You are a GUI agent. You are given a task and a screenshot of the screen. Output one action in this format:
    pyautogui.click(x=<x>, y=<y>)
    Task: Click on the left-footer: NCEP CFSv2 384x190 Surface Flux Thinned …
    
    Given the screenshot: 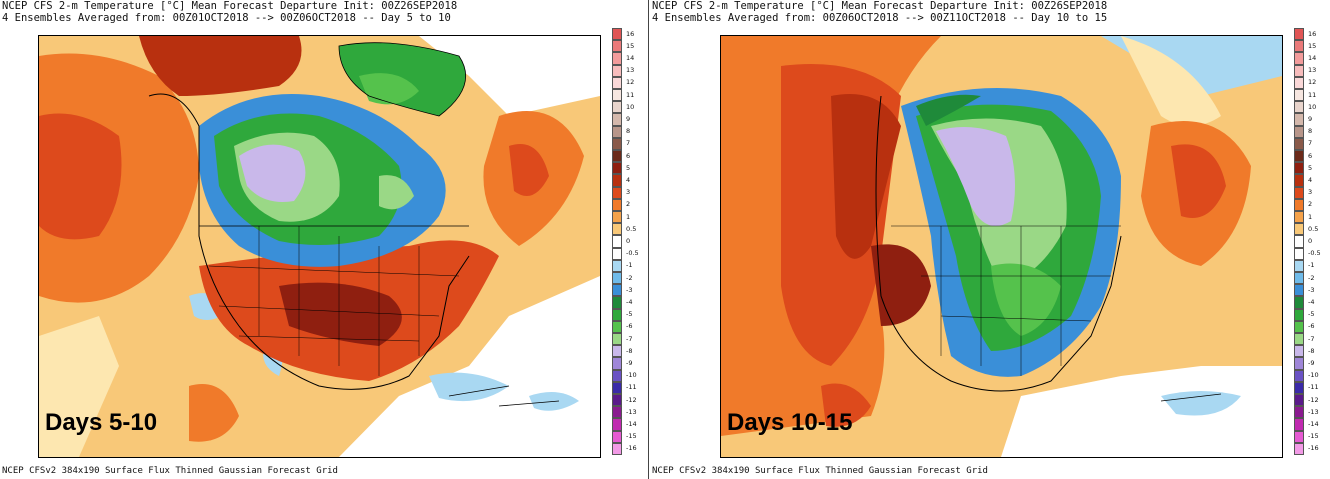 What is the action you would take?
    pyautogui.click(x=170, y=471)
    